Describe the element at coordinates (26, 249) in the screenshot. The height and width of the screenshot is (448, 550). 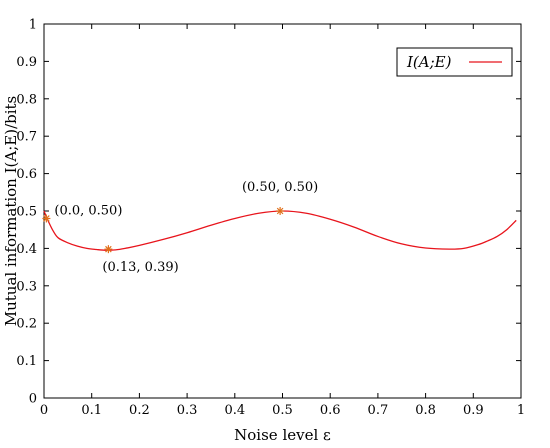
I see `y-tick-label: 0.4` at that location.